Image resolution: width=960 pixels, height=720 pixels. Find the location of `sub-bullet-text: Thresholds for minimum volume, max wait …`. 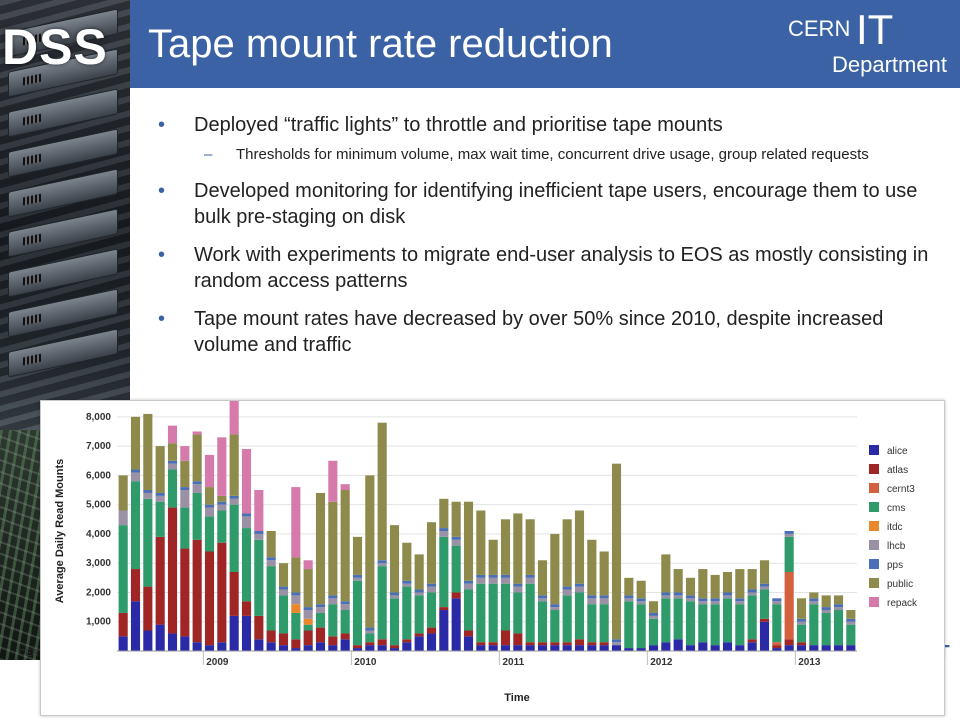

sub-bullet-text: Thresholds for minimum volume, max wait … is located at coordinates (552, 154).